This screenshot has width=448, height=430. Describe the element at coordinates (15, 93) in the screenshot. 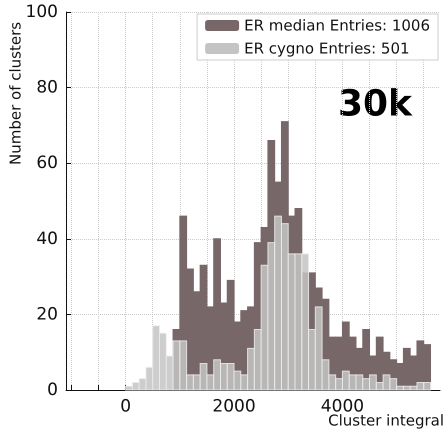

I see `y-axis-title: Number of clusters` at that location.